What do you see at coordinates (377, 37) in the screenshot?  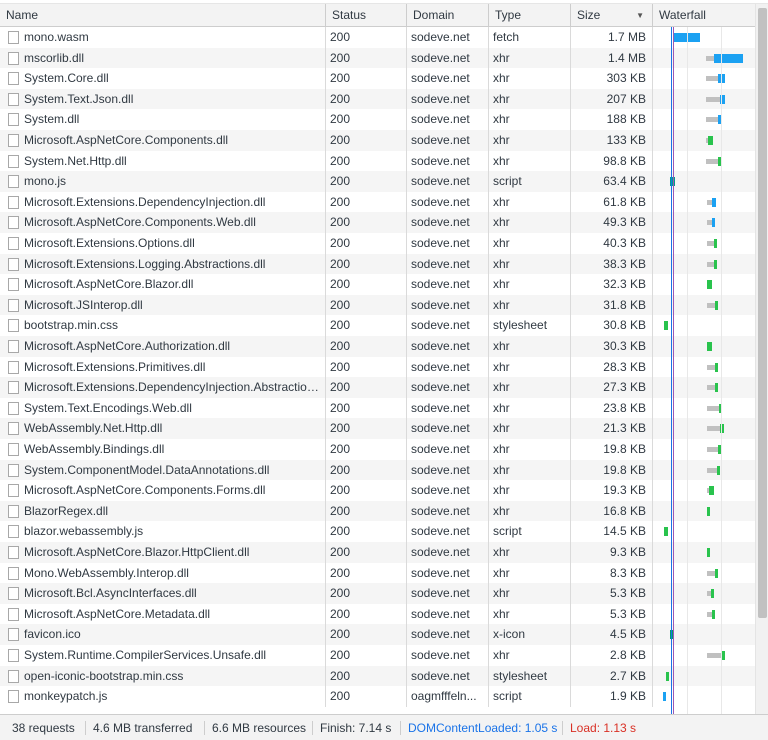 I see `request-row: mono.wasm 200 sodeve.net fetch 1.7 MB` at bounding box center [377, 37].